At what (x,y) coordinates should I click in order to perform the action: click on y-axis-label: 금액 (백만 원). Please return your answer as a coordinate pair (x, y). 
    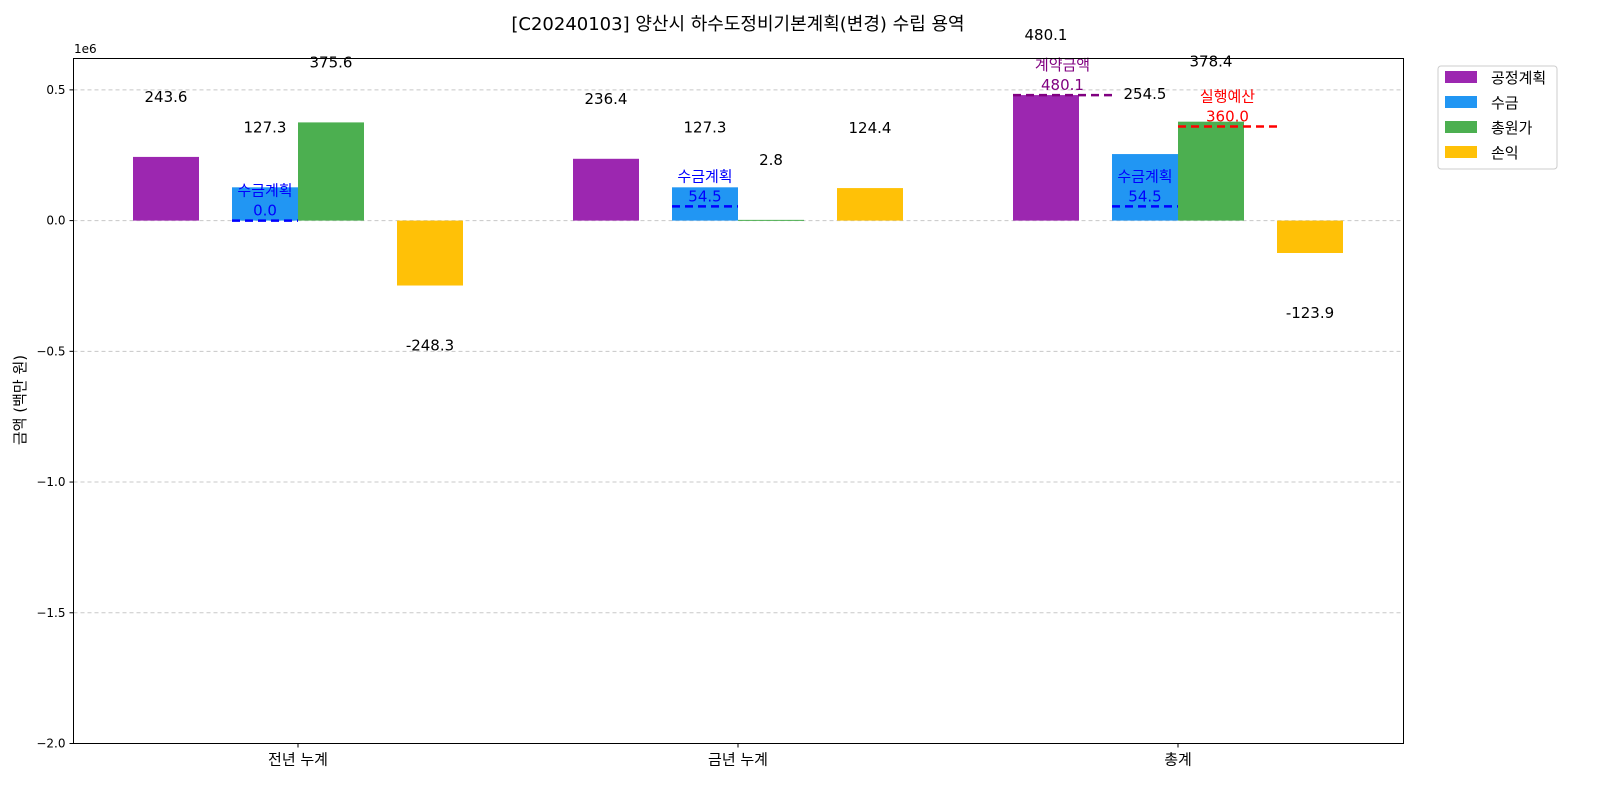
    Looking at the image, I should click on (20, 400).